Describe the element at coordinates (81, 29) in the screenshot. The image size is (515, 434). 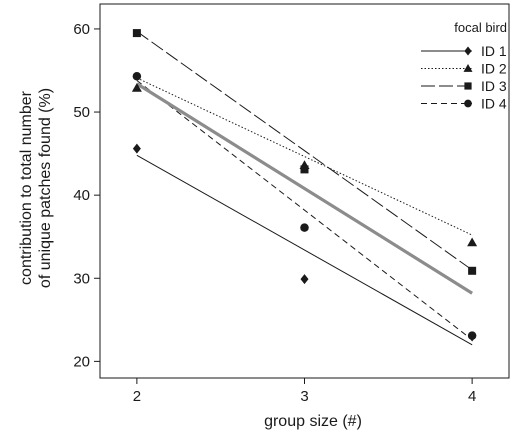
I see `y-tick-label: 60` at that location.